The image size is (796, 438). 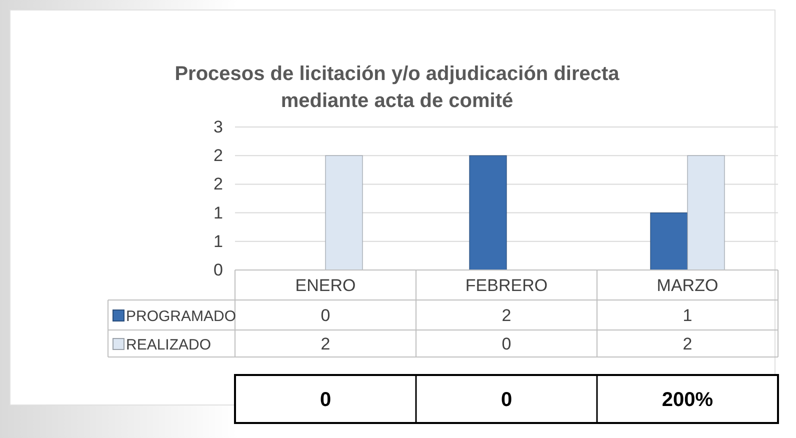 What do you see at coordinates (218, 126) in the screenshot?
I see `y-tick-label: 3` at bounding box center [218, 126].